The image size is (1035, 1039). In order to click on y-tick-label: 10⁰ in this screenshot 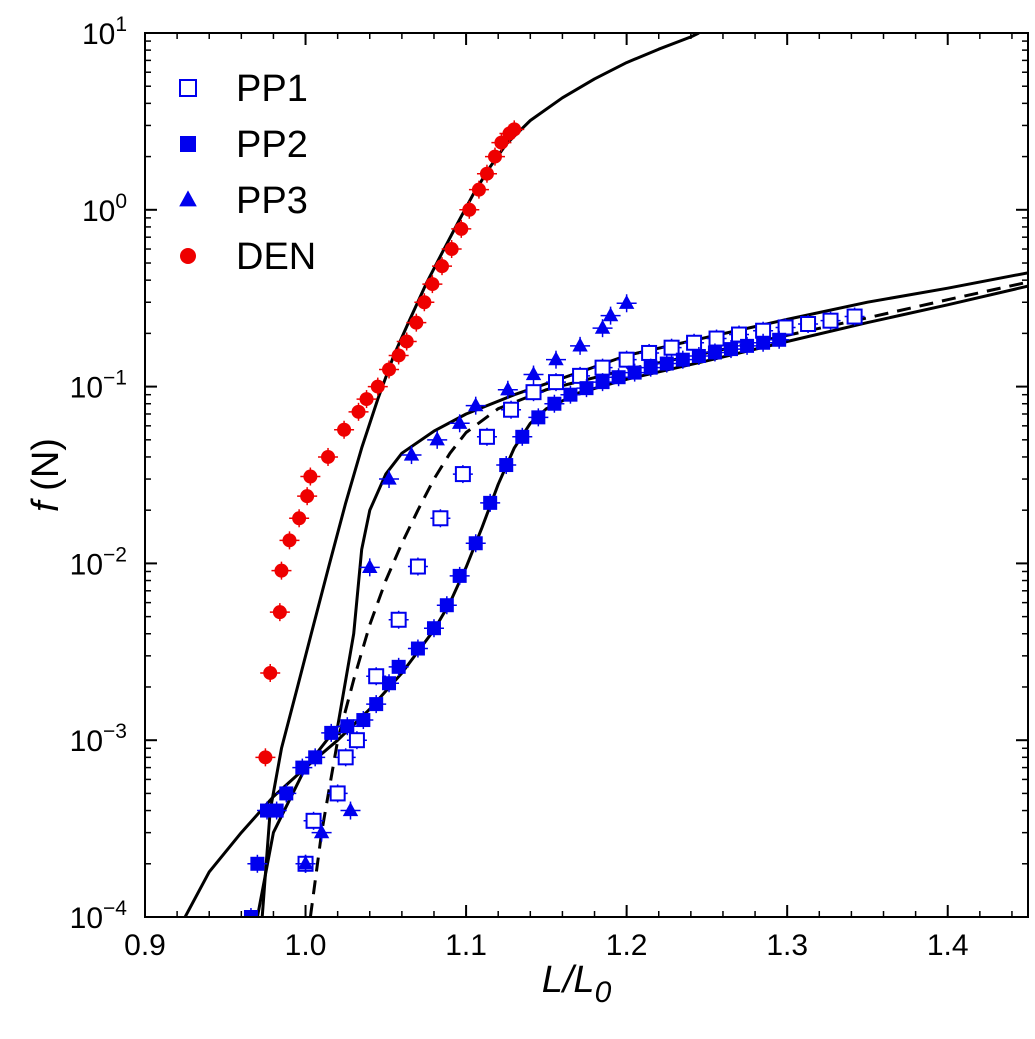, I will do `click(104, 209)`.